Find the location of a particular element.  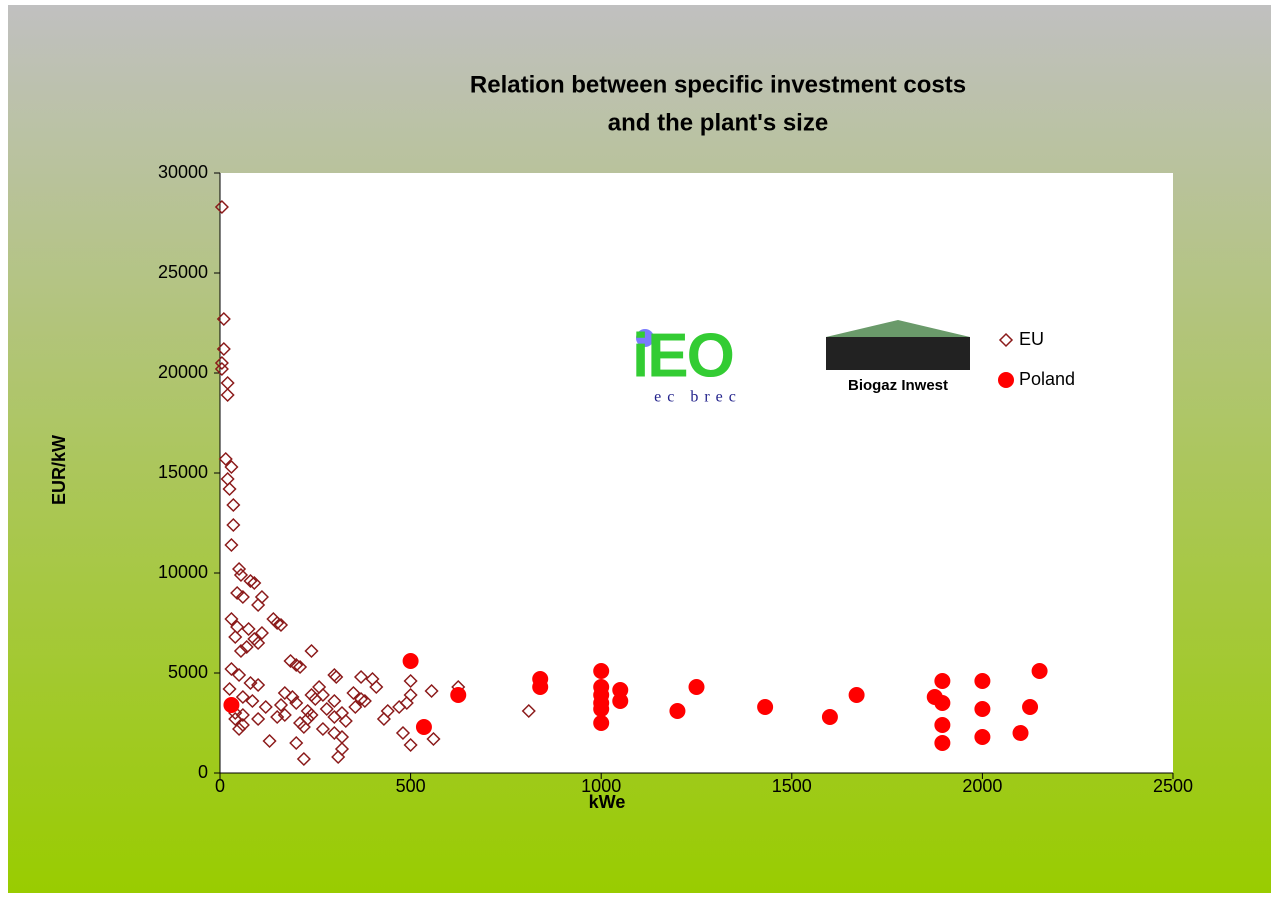

x-tick-label: 1000 is located at coordinates (601, 786).